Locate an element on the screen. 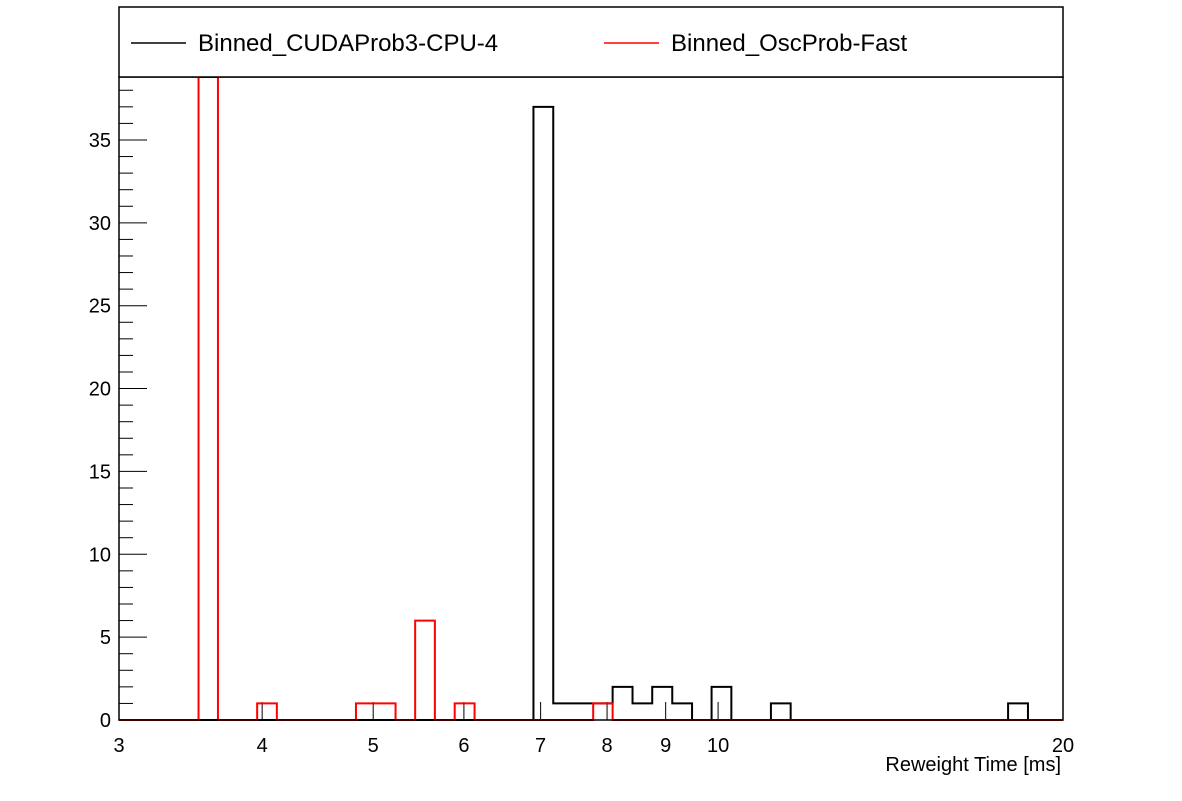 This screenshot has height=801, width=1182. legend-label-series-2: Binned_OscProb-Fast is located at coordinates (789, 43).